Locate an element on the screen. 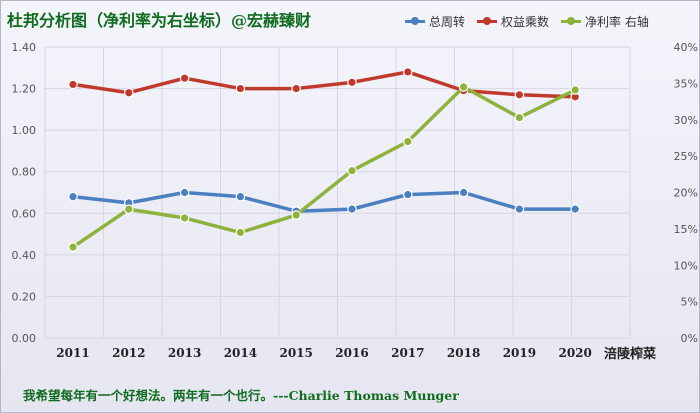 This screenshot has width=700, height=413. chart-title: 杜邦分析图（净利率为右坐标）@宏赫臻财 is located at coordinates (159, 20).